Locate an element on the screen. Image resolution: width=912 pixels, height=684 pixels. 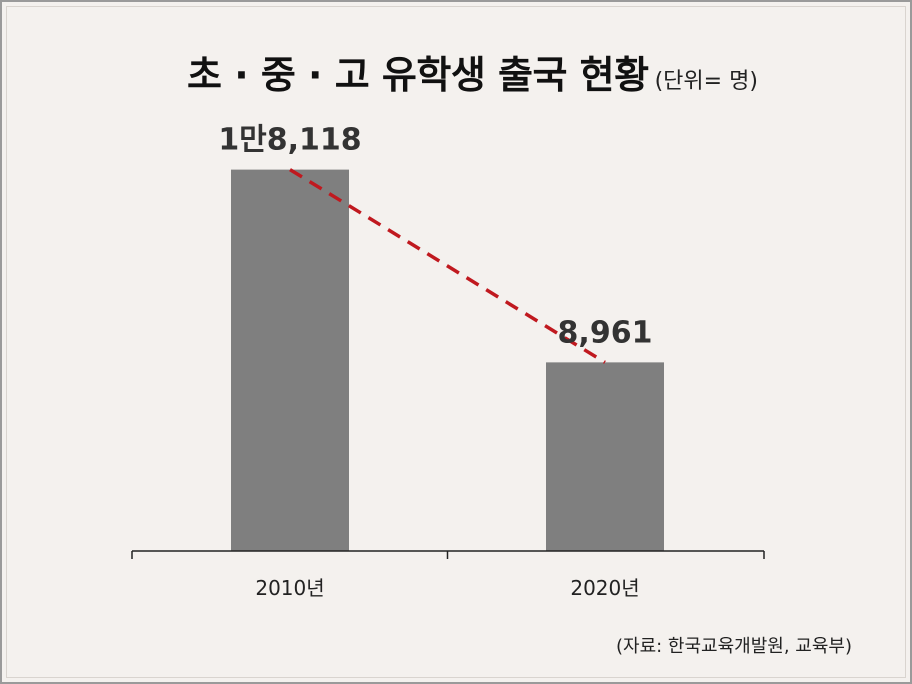
data-label-1: 1만8,118 is located at coordinates (289, 140).